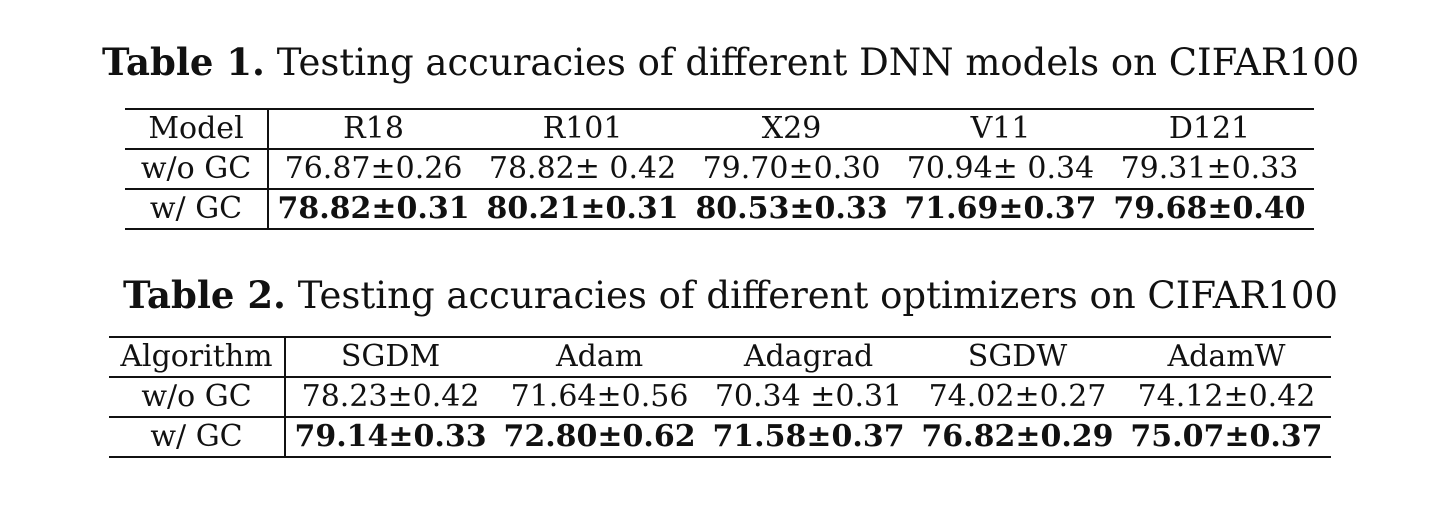 This screenshot has width=1436, height=506. Describe the element at coordinates (600, 437) in the screenshot. I see `table-2-cell: 72.80±0.62` at that location.